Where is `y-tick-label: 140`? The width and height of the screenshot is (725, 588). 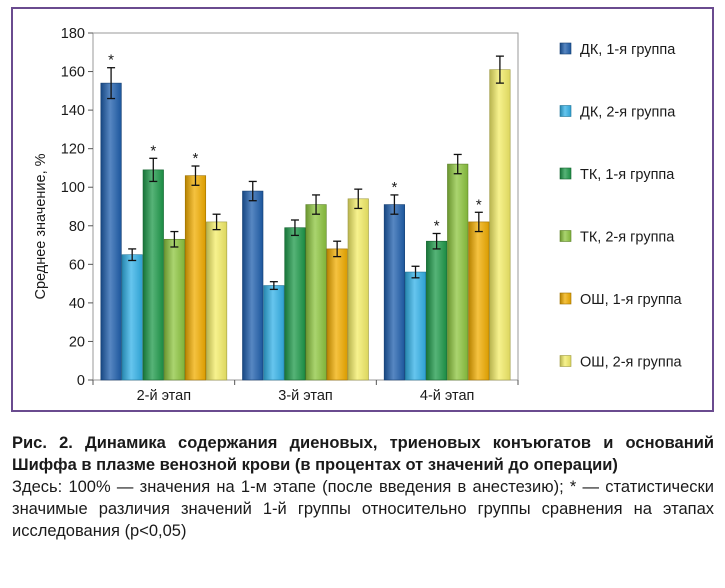 y-tick-label: 140 is located at coordinates (73, 111).